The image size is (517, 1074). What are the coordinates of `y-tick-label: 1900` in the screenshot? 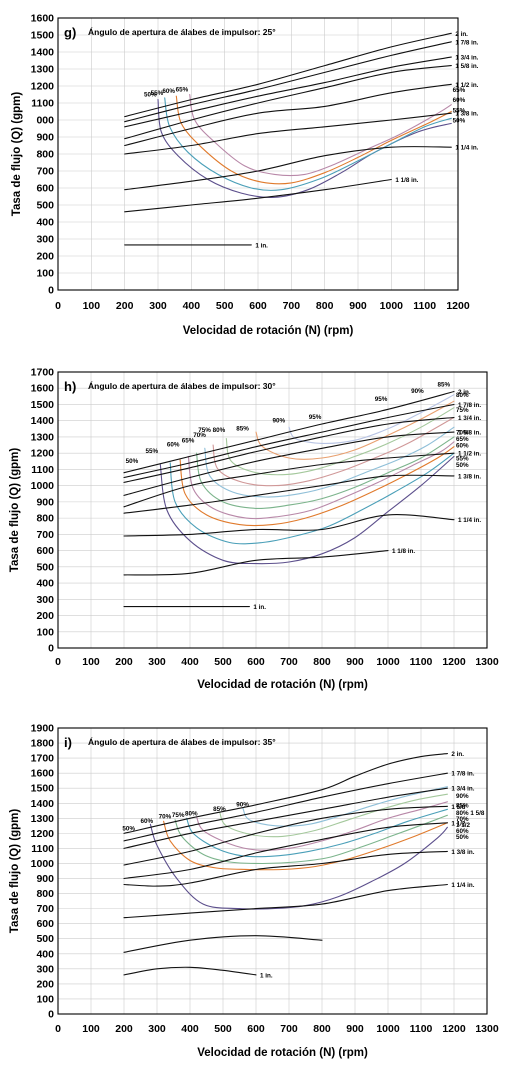 It's located at (43, 729).